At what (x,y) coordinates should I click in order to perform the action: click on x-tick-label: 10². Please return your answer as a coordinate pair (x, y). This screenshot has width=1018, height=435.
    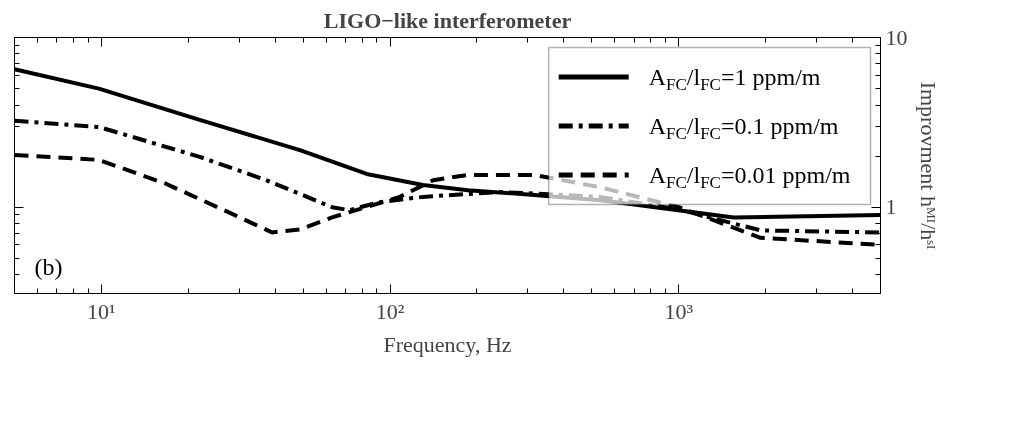
    Looking at the image, I should click on (390, 311).